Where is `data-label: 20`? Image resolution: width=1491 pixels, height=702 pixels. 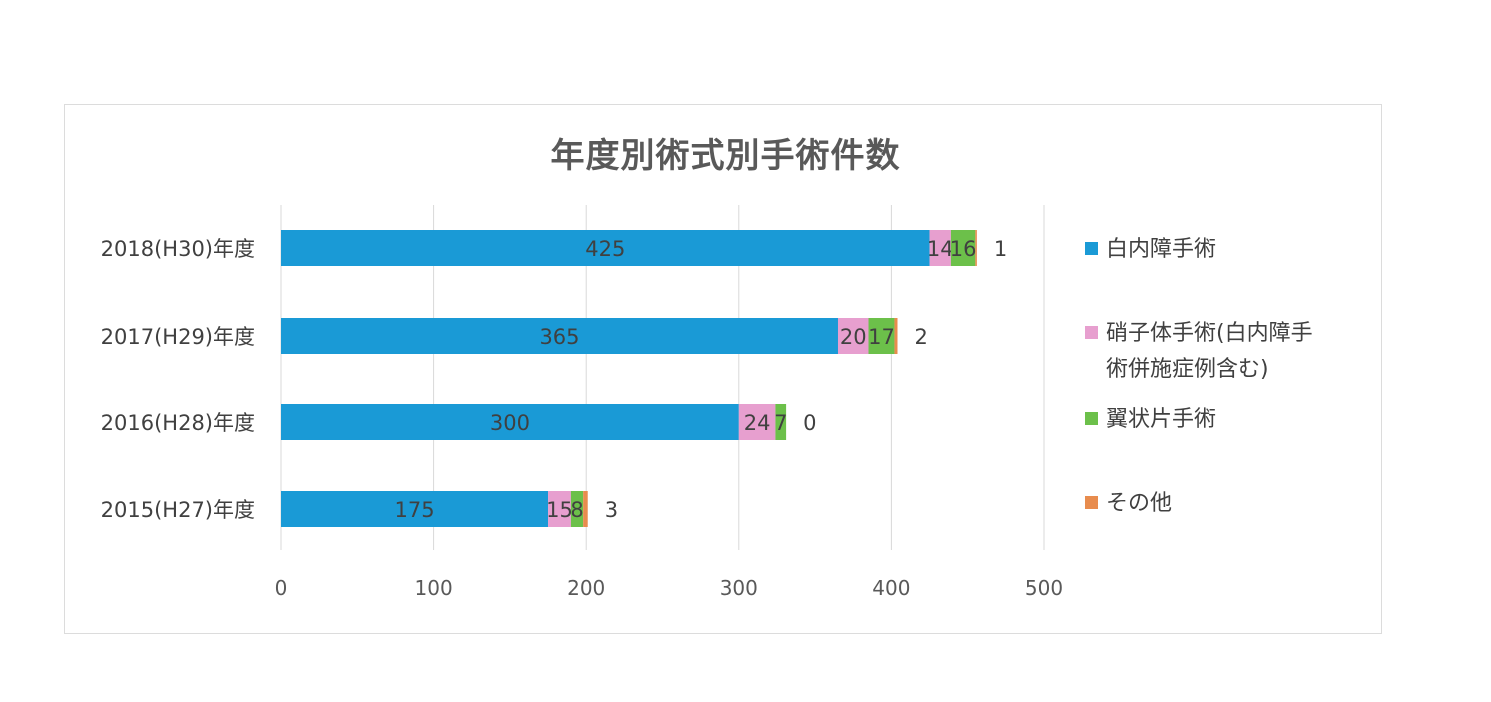
data-label: 20 is located at coordinates (853, 337).